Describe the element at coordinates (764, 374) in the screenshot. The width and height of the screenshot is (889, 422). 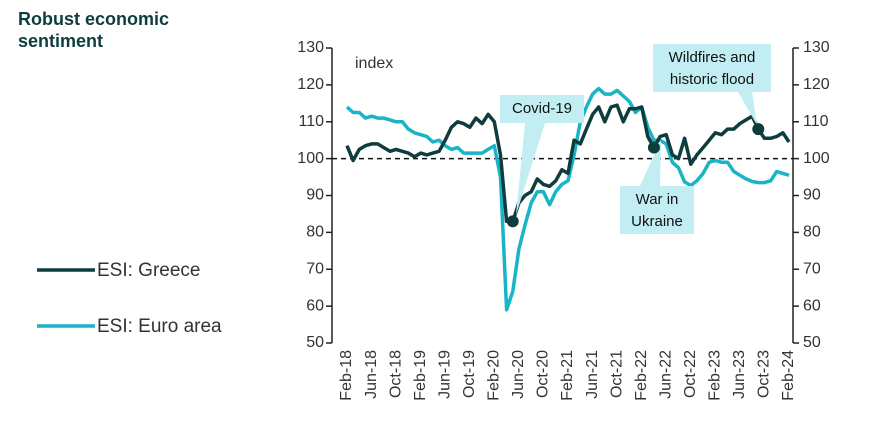
I see `x-tick-label: Oct-23` at that location.